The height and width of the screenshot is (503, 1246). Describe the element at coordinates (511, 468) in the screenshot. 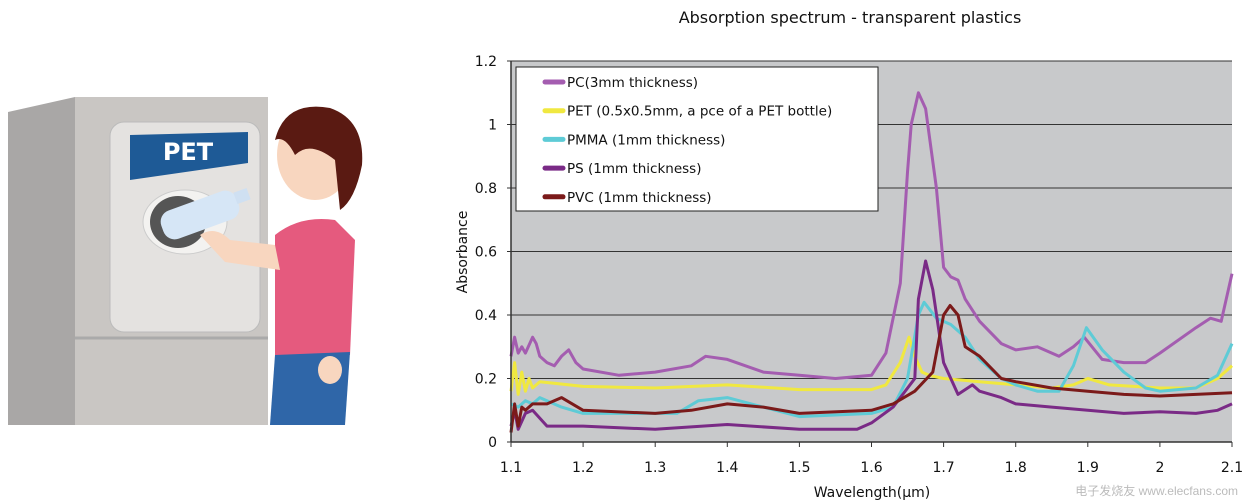

I see `x-tick-label: 1.1` at that location.